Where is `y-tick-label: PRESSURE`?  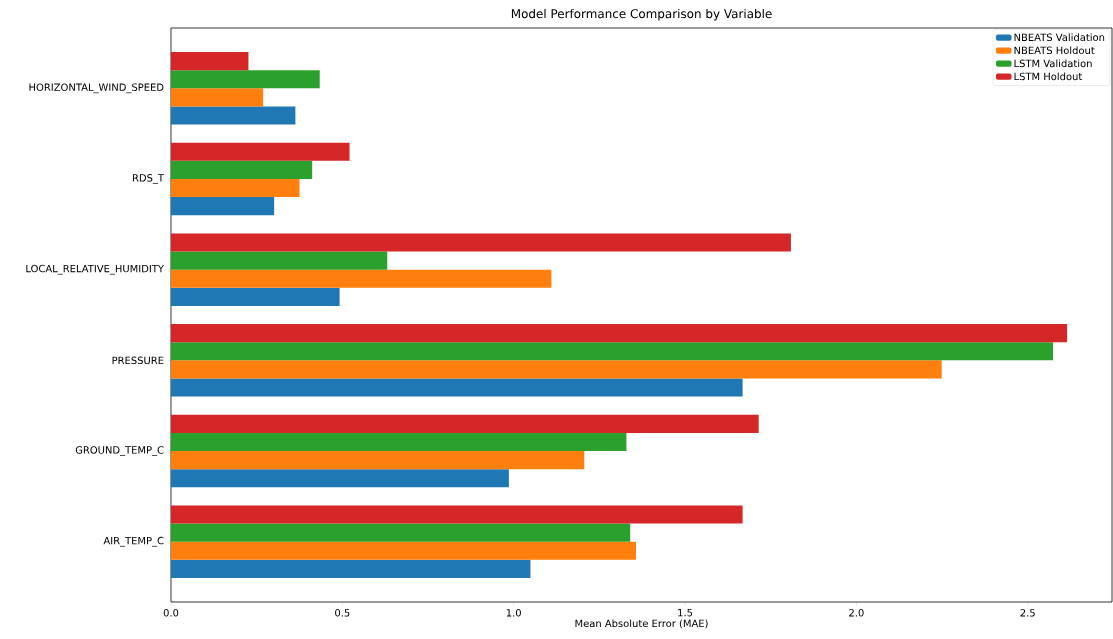 y-tick-label: PRESSURE is located at coordinates (138, 360).